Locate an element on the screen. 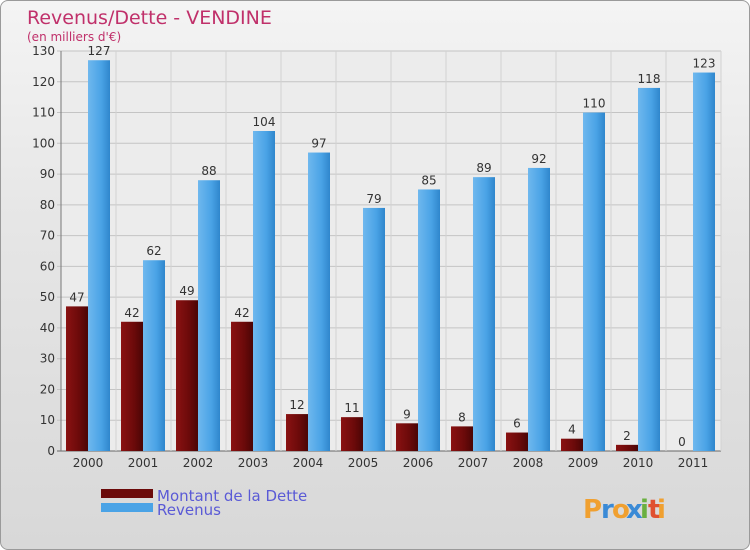  bar-revenus-2007 is located at coordinates (484, 314).